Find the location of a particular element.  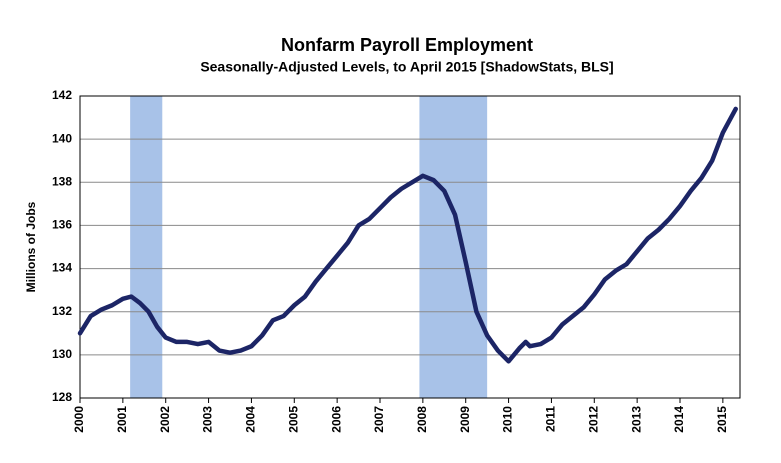

x-tick-label: 2008 is located at coordinates (422, 419).